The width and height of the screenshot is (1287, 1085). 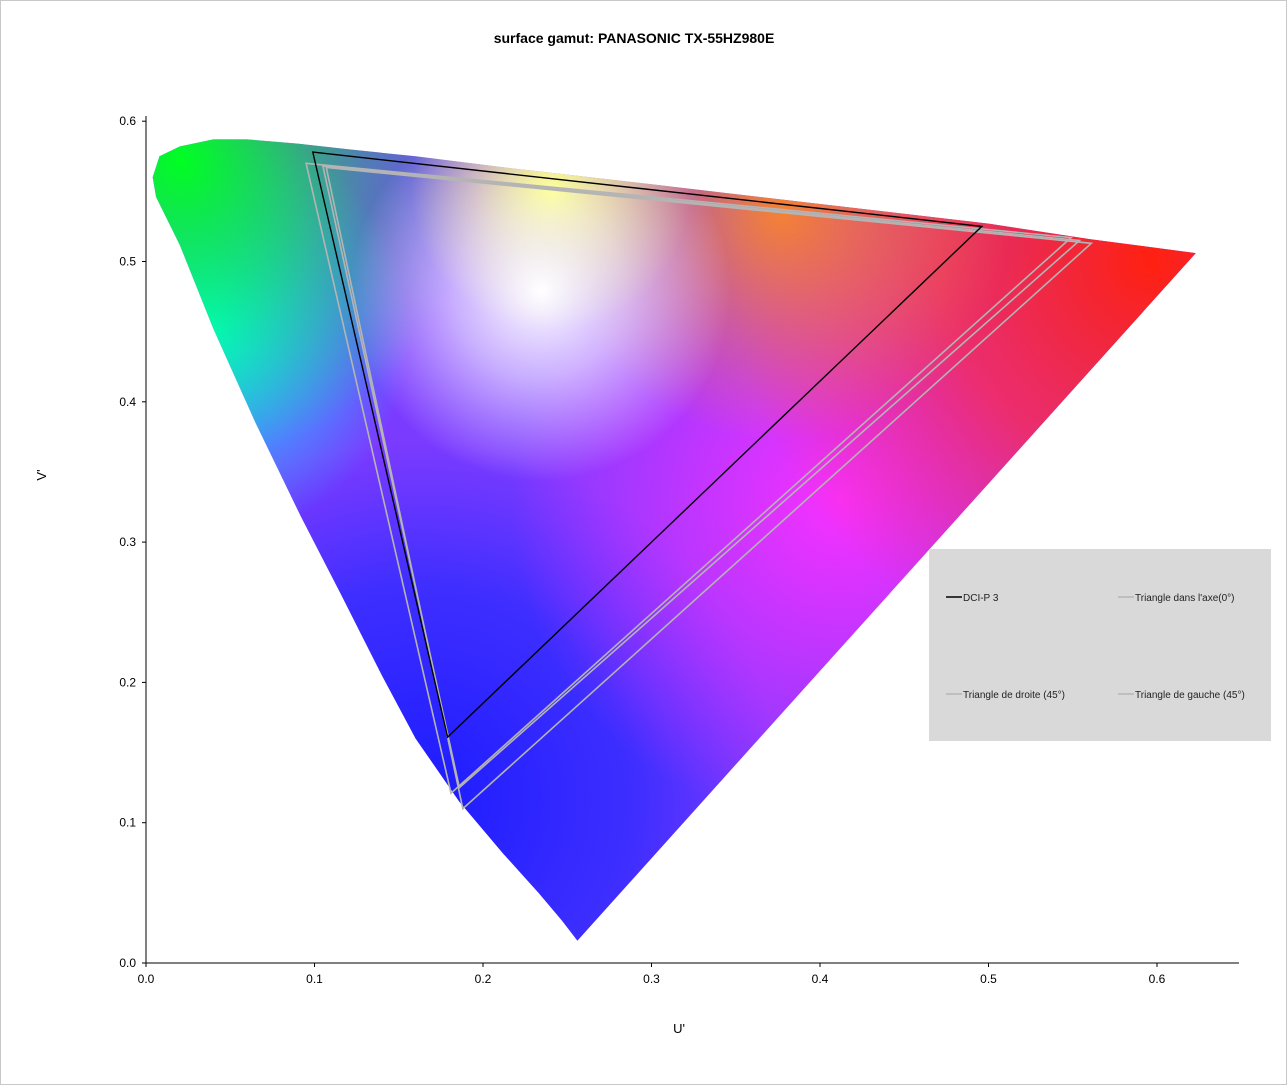 What do you see at coordinates (634, 38) in the screenshot?
I see `chart-title: surface gamut: PANASONIC TX-55HZ980E` at bounding box center [634, 38].